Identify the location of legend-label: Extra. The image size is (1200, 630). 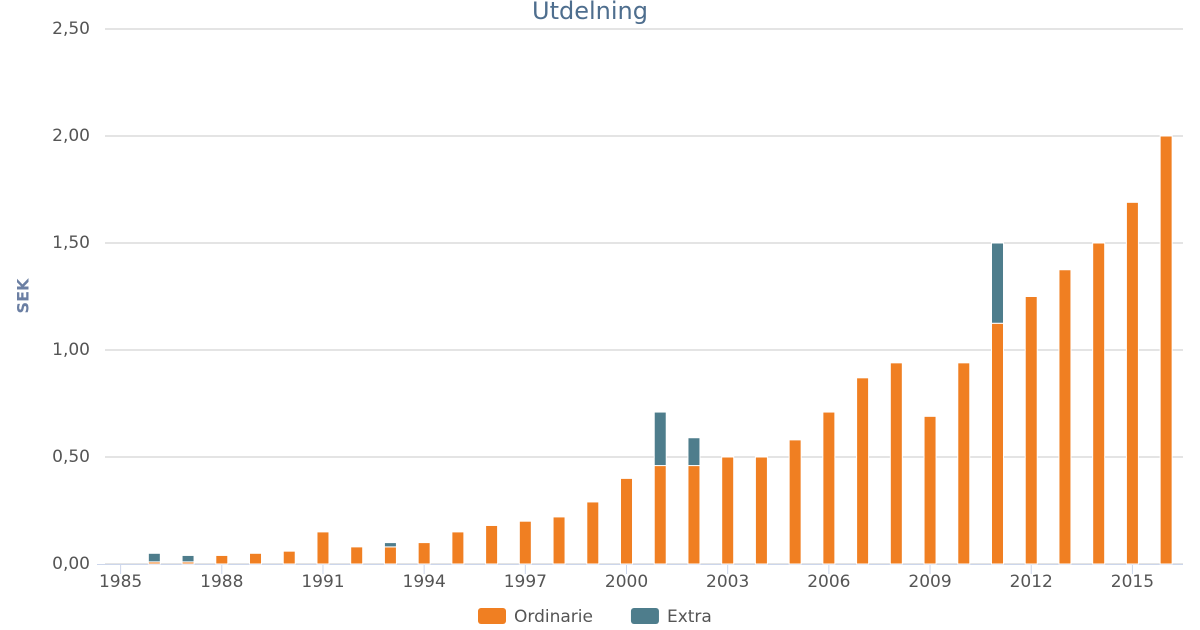
(689, 617).